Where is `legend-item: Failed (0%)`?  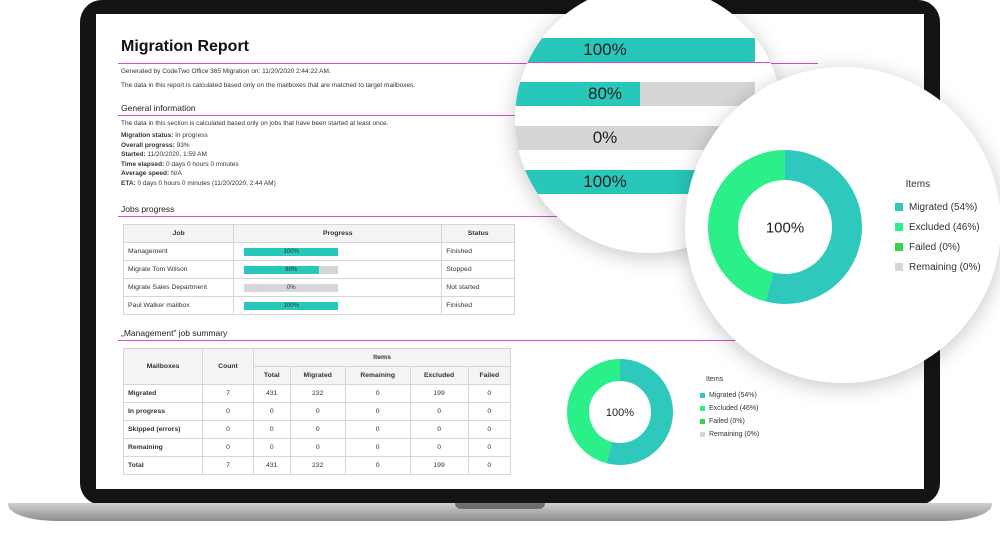 legend-item: Failed (0%) is located at coordinates (938, 247).